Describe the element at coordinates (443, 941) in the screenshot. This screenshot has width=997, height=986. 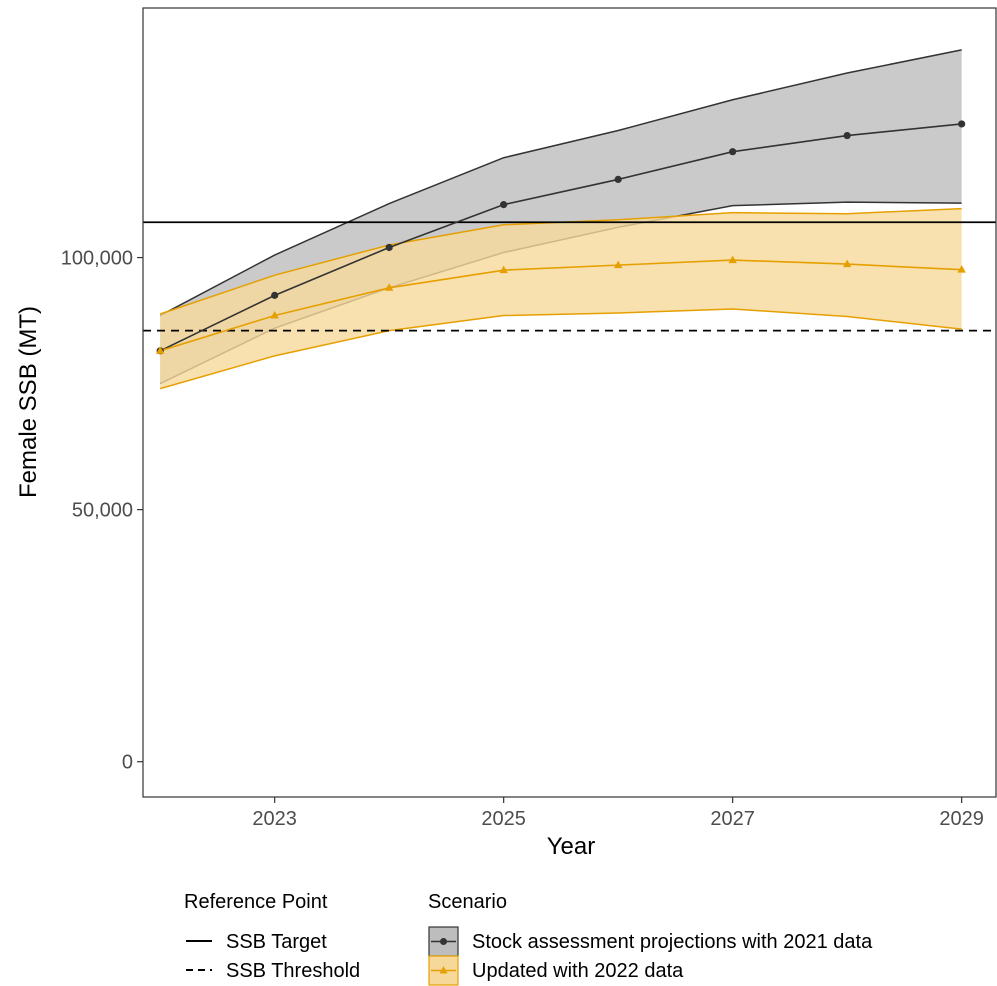
I see `legend-2021-key` at that location.